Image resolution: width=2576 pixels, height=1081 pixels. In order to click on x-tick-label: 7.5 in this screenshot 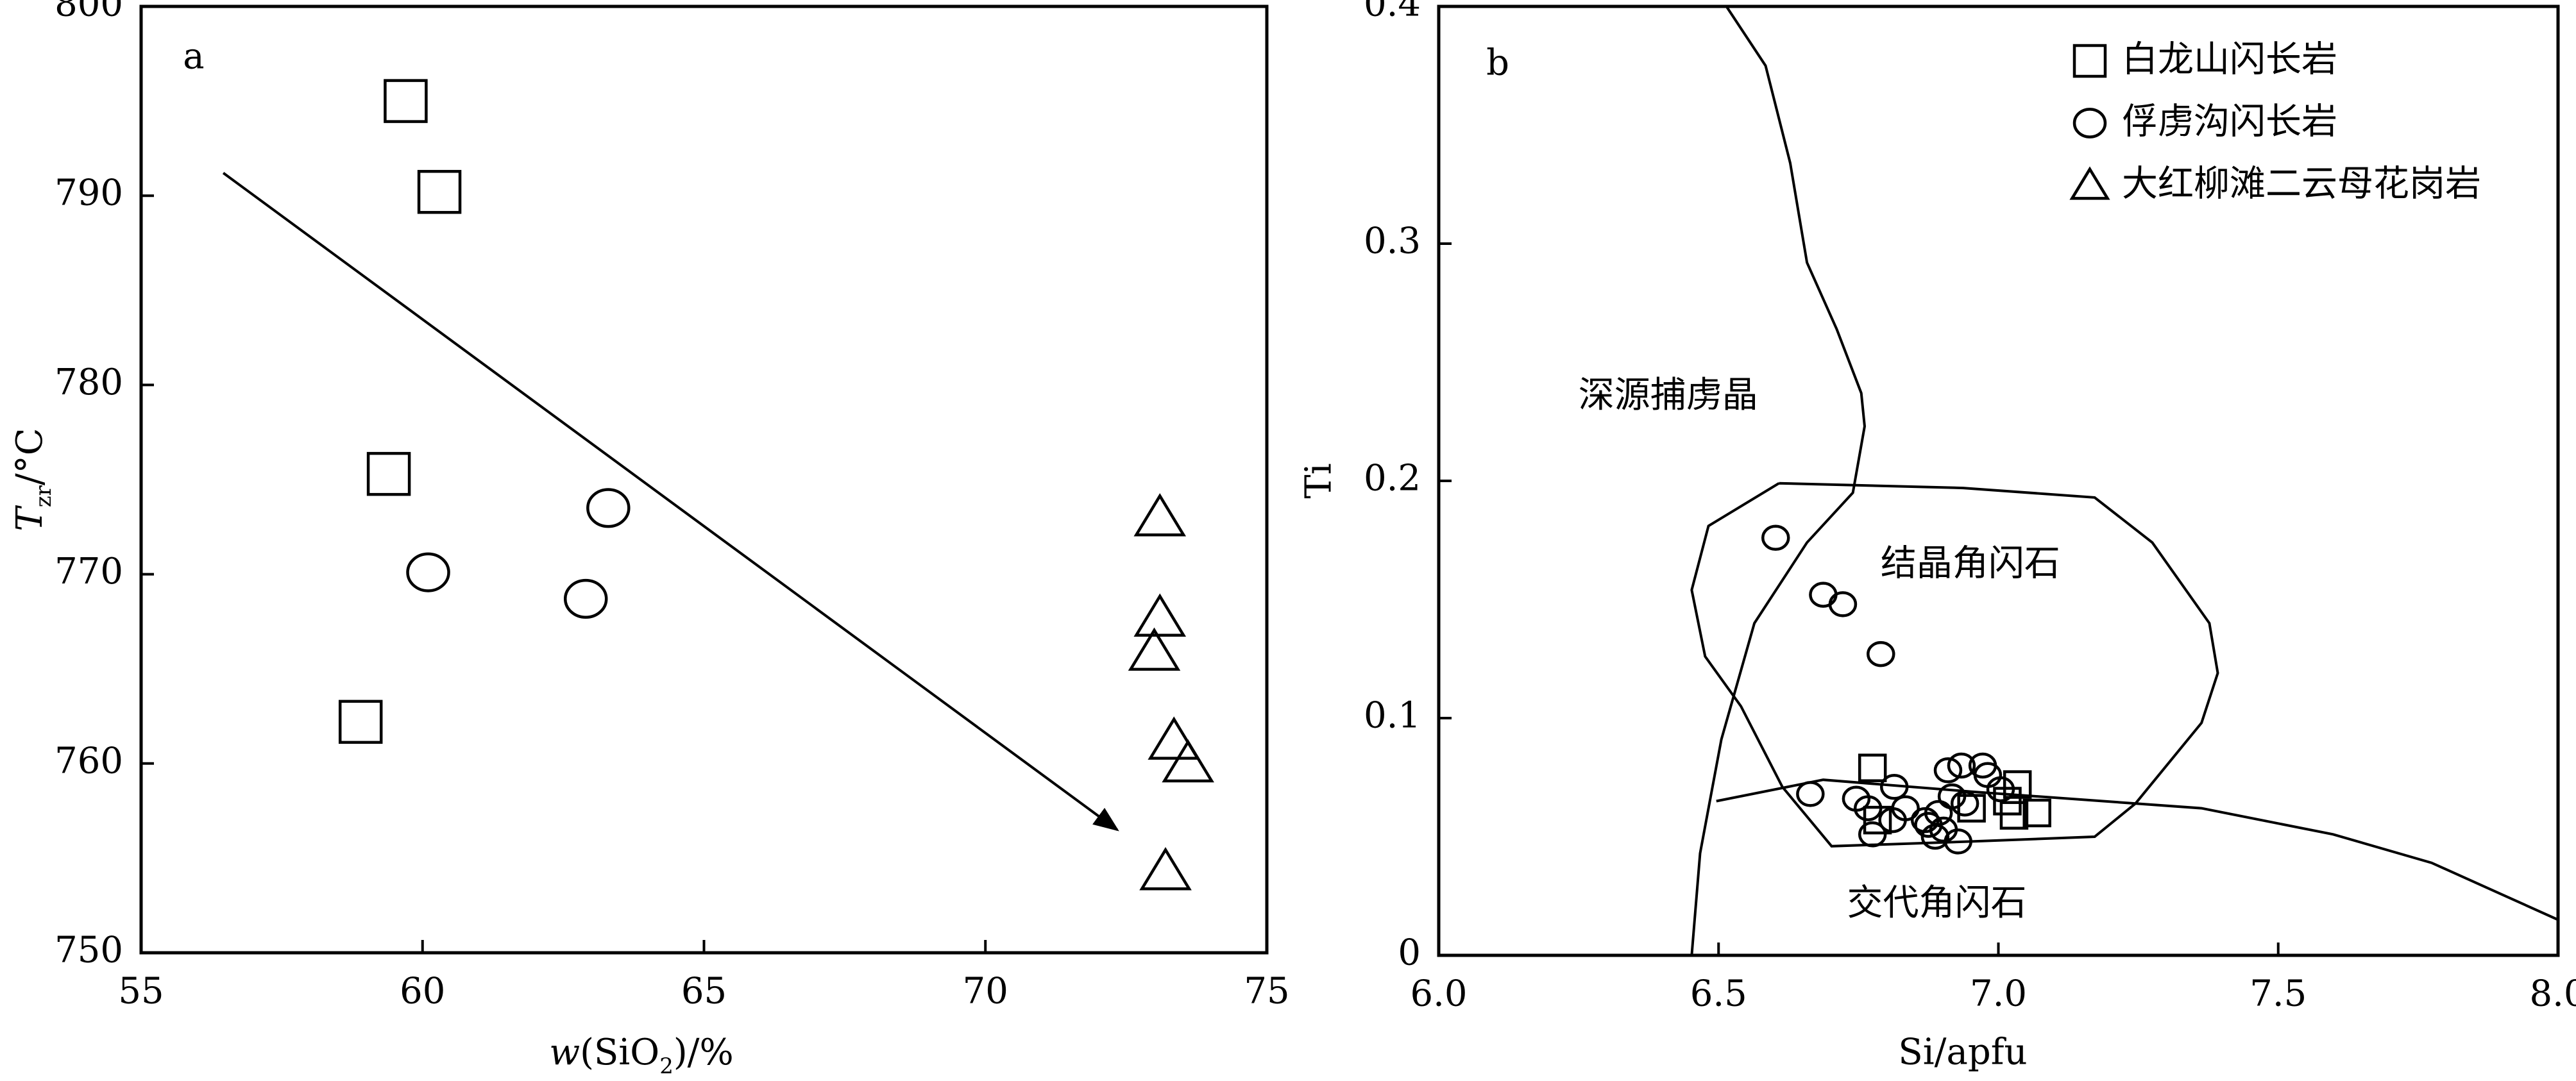, I will do `click(2278, 994)`.